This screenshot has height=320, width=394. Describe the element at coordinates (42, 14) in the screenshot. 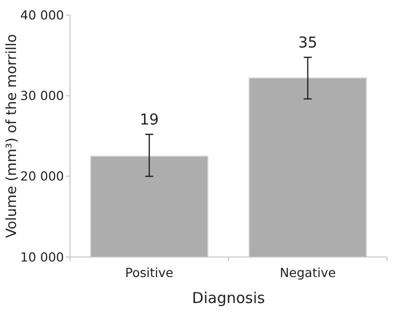

I see `y-tick-label: 40 000` at that location.